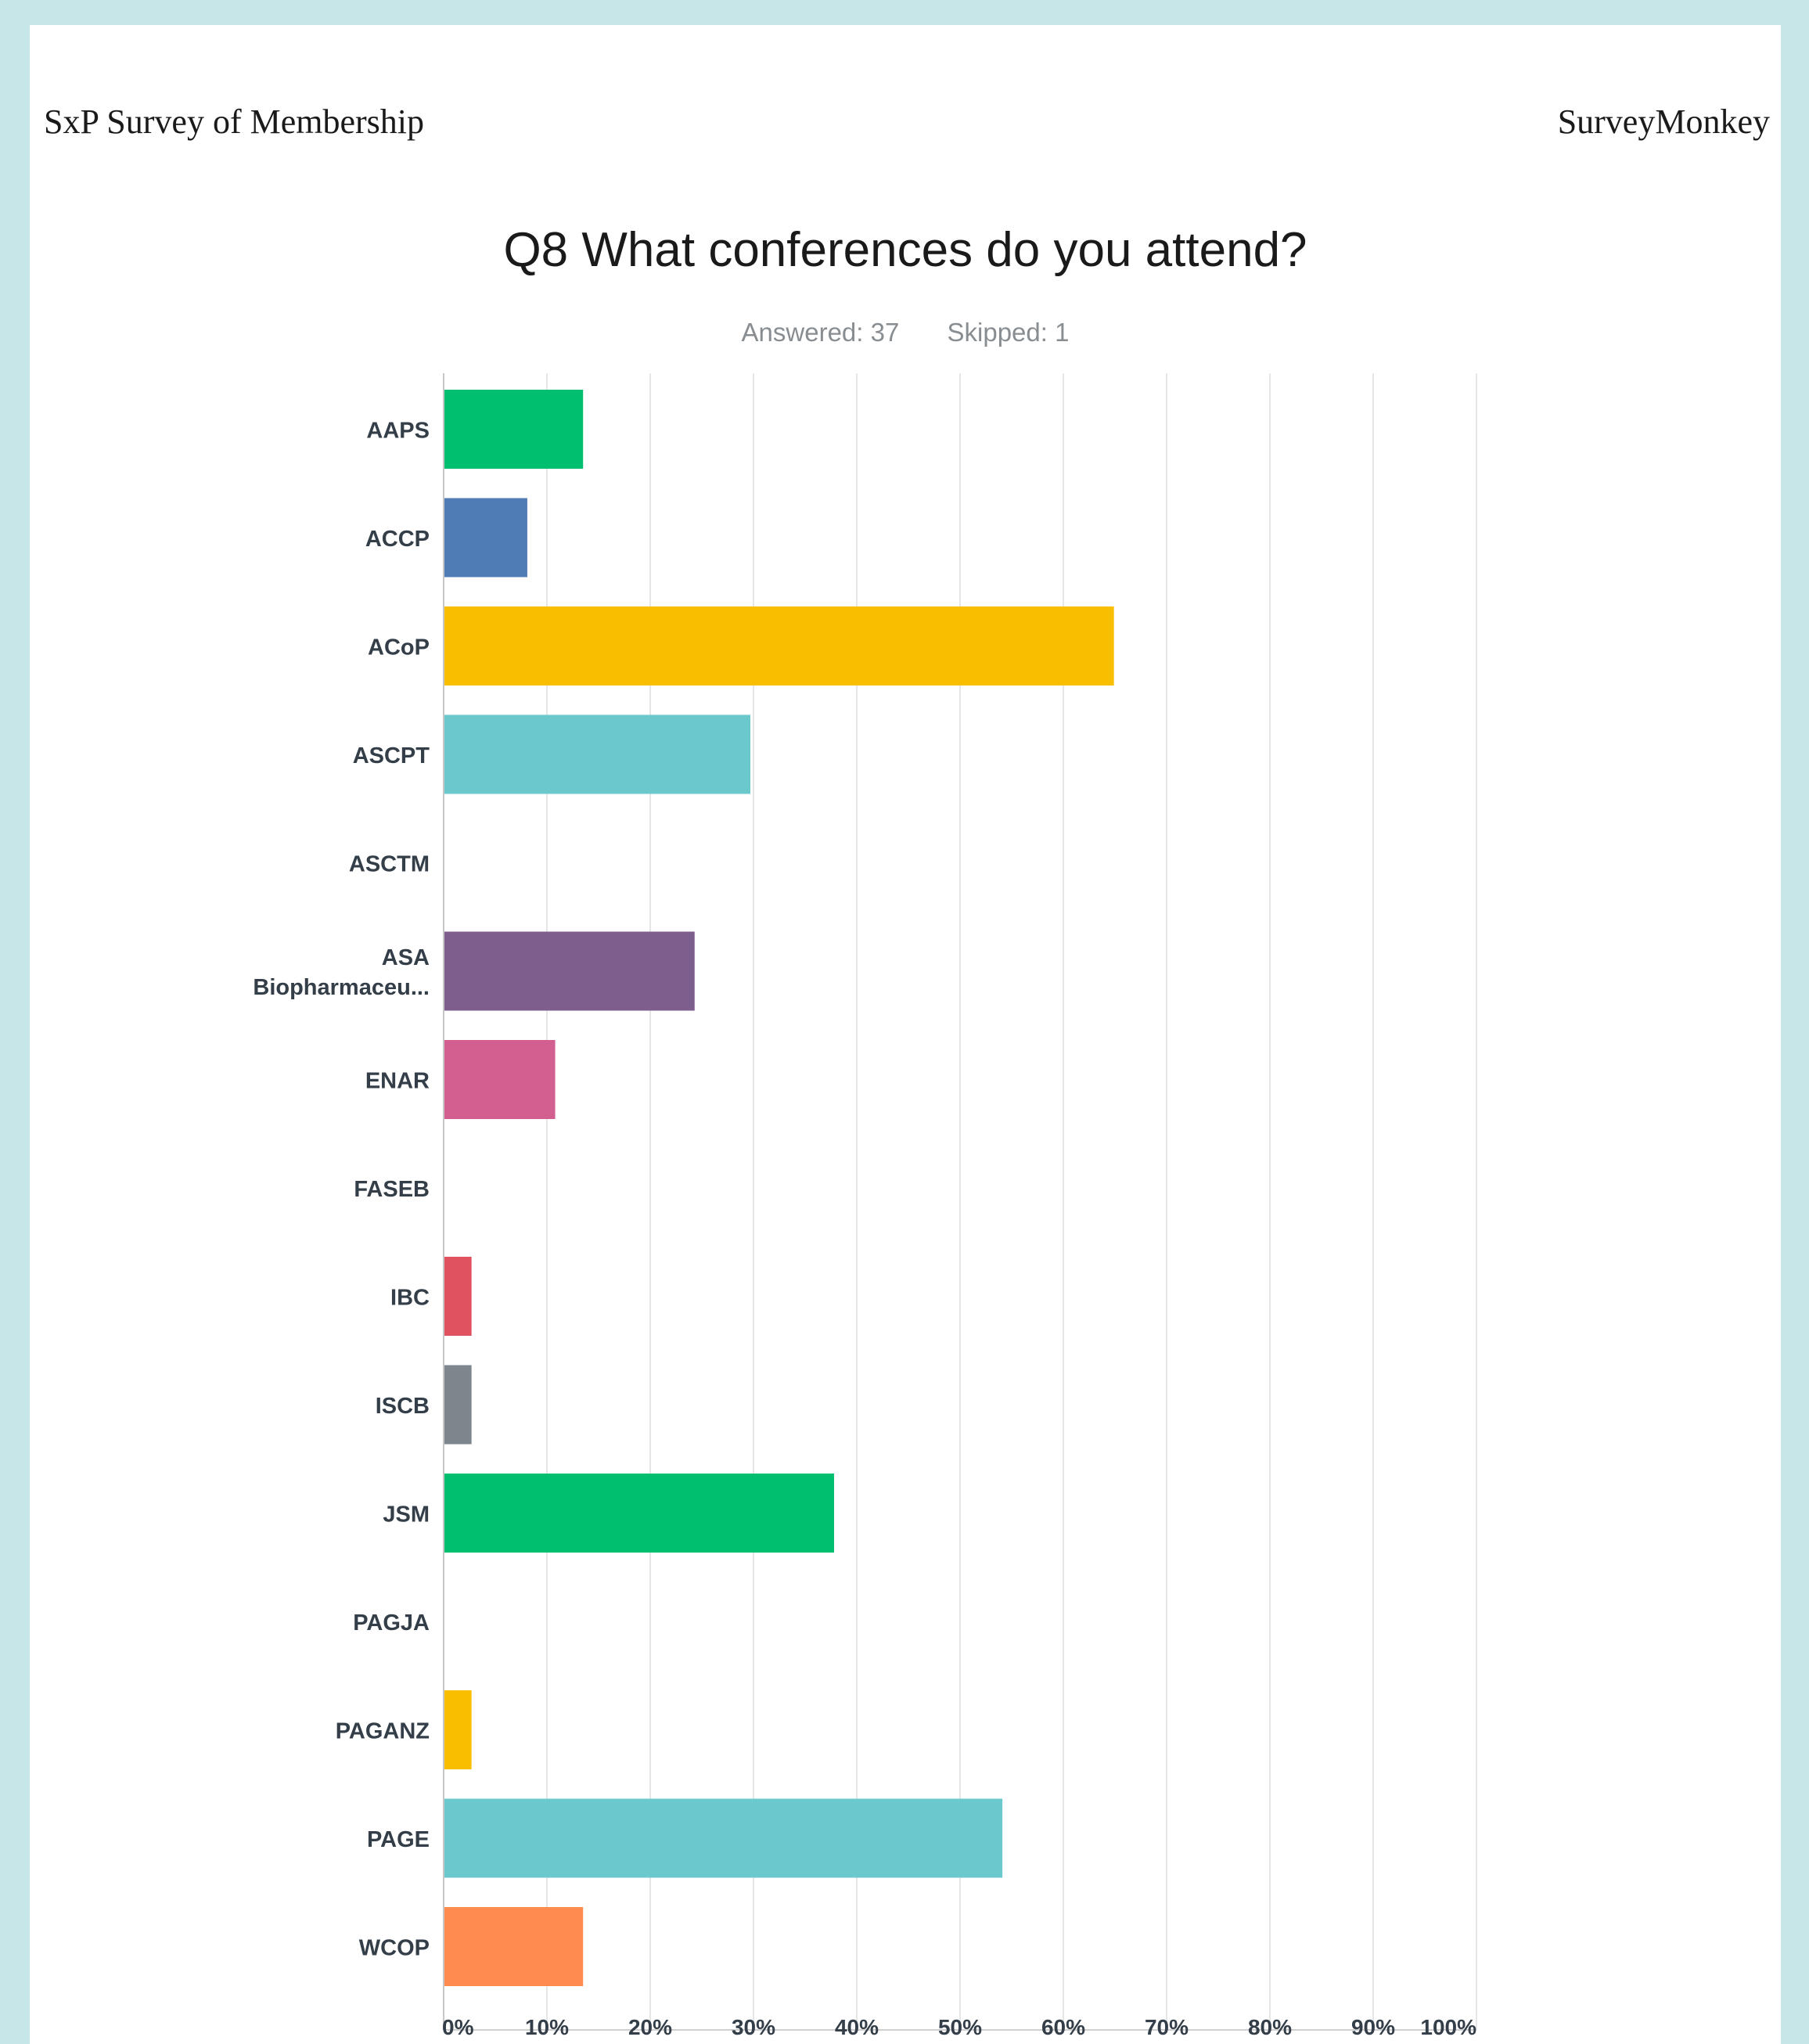  Describe the element at coordinates (547, 2027) in the screenshot. I see `x-tick-label: 10%` at that location.